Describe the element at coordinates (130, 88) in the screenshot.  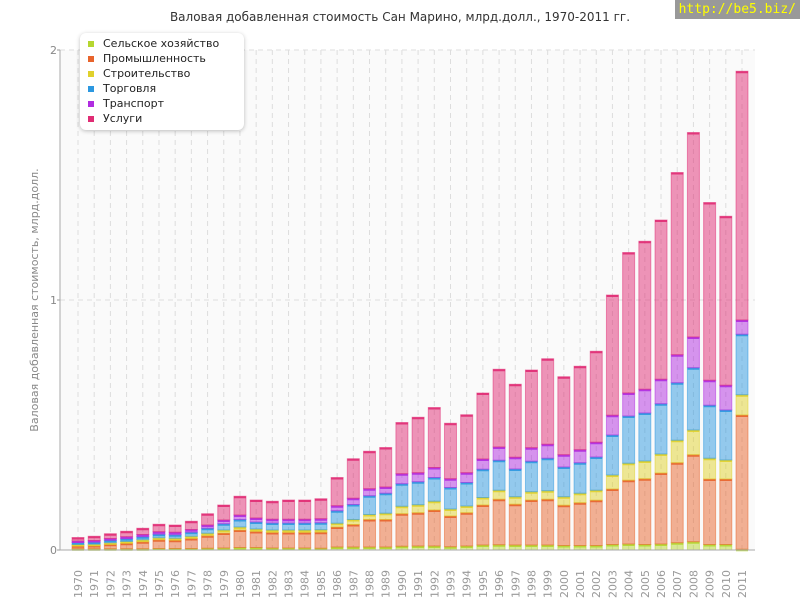
I see `legend-label: Торговля` at that location.